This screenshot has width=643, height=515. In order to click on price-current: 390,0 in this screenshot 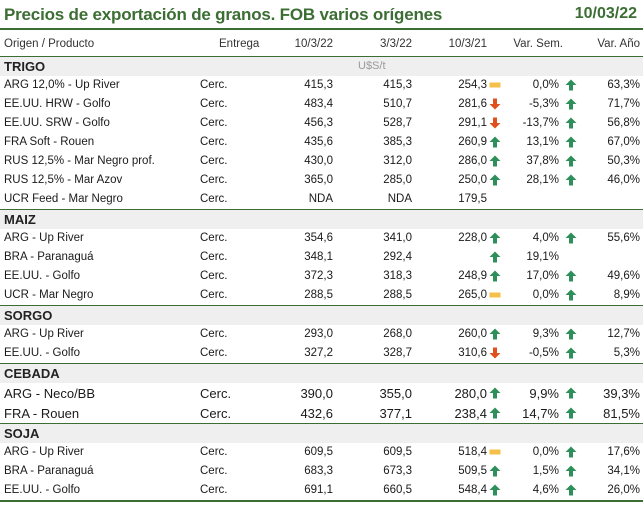, I will do `click(316, 393)`.